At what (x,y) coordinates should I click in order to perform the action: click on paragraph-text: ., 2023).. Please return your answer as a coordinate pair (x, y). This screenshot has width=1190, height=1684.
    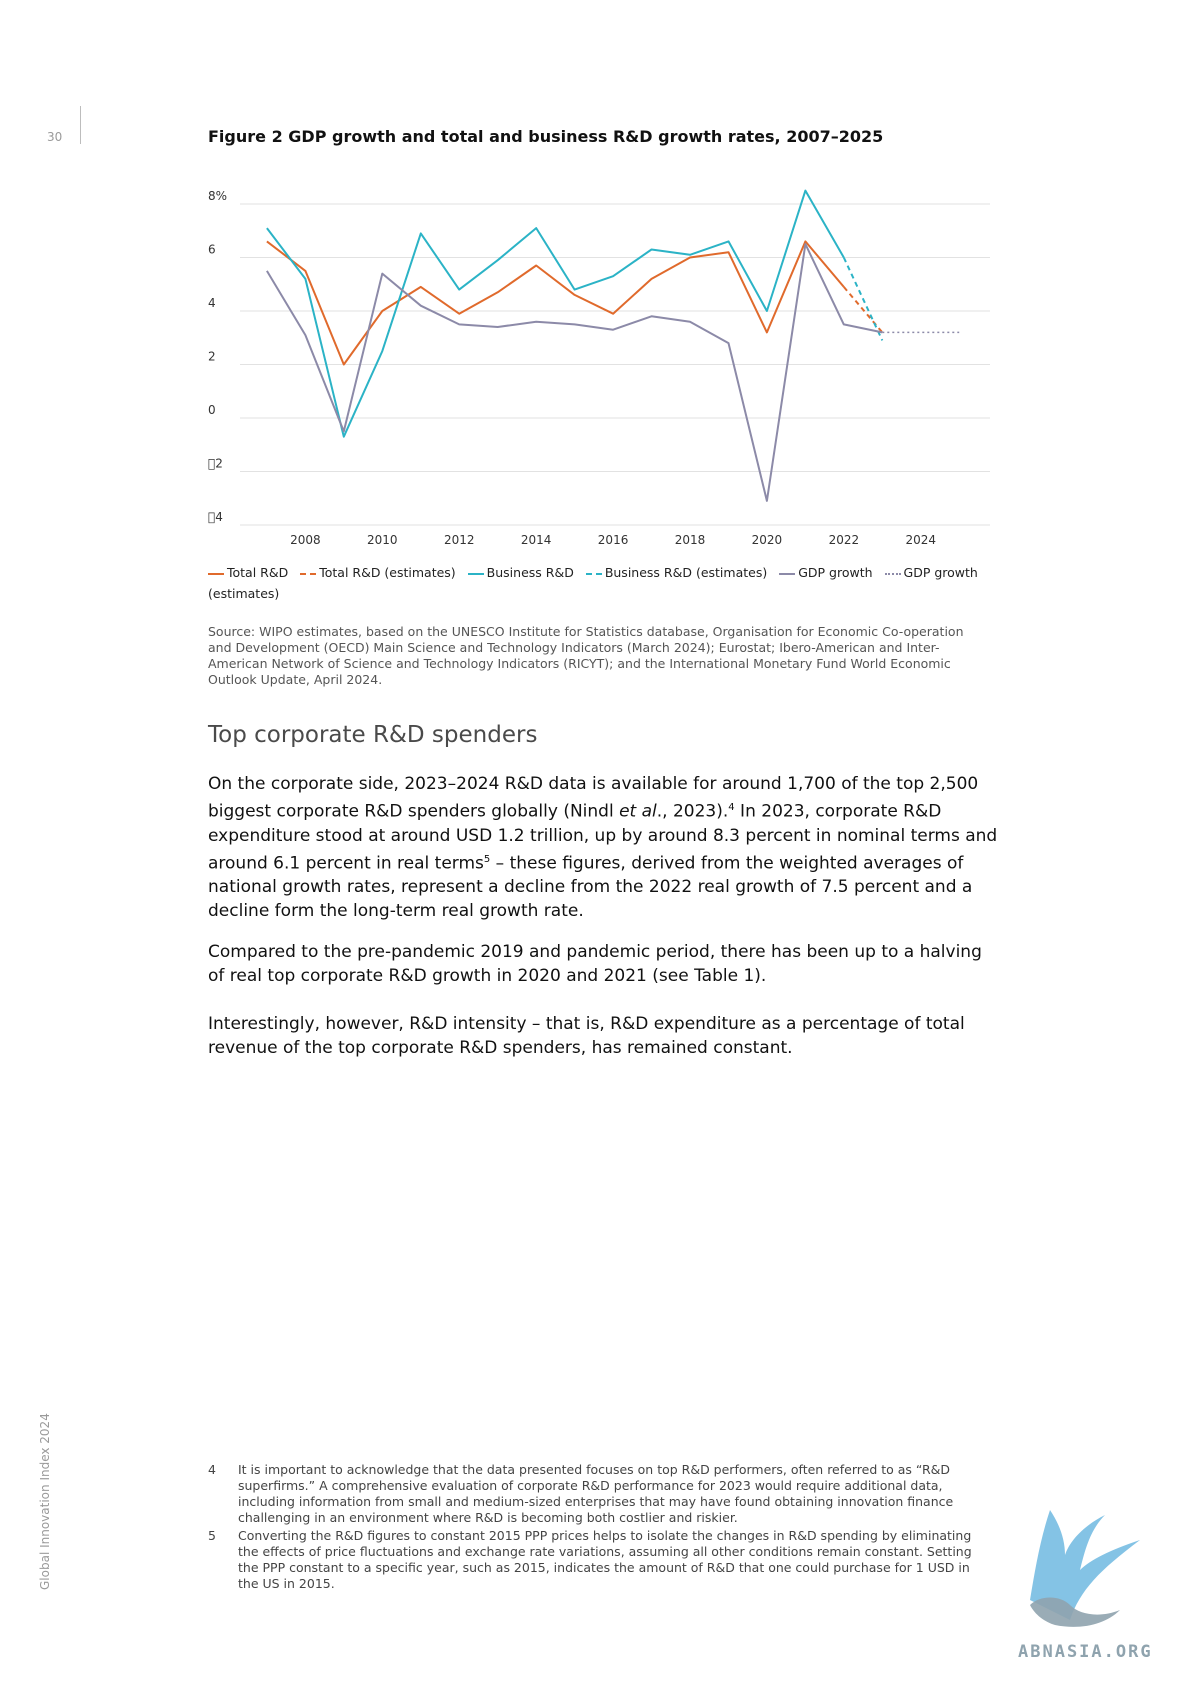
    Looking at the image, I should click on (692, 811).